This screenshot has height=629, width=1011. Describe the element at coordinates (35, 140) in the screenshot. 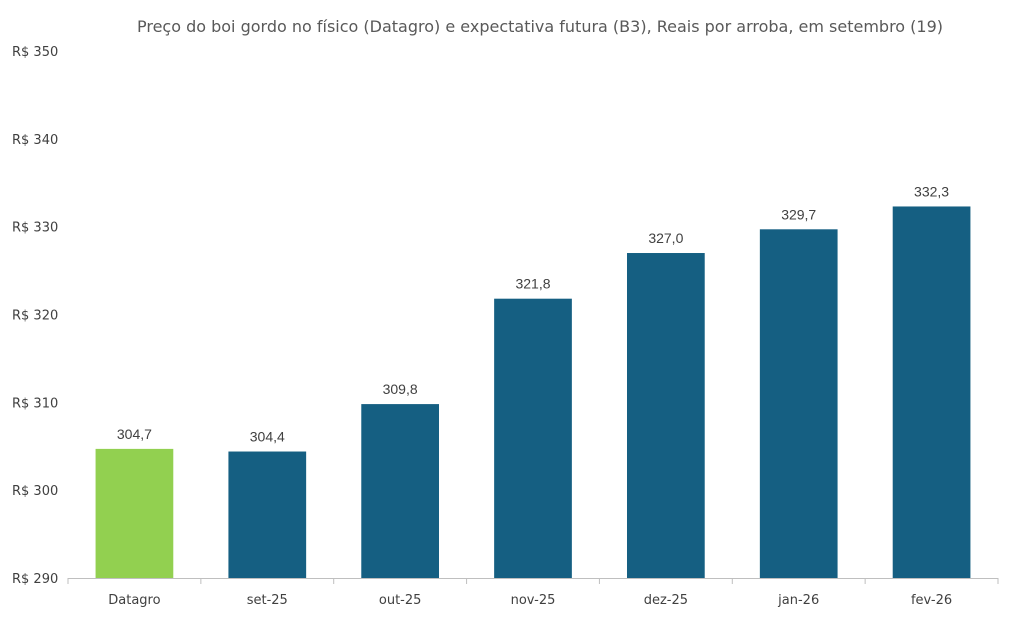

I see `y-tick-label: R$ 340` at that location.